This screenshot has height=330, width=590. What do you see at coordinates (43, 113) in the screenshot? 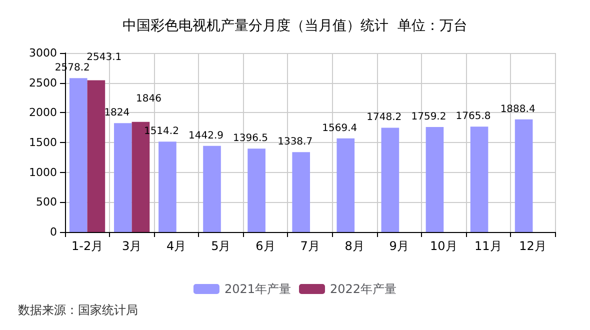
I see `y-tick-label: 2000` at bounding box center [43, 113].